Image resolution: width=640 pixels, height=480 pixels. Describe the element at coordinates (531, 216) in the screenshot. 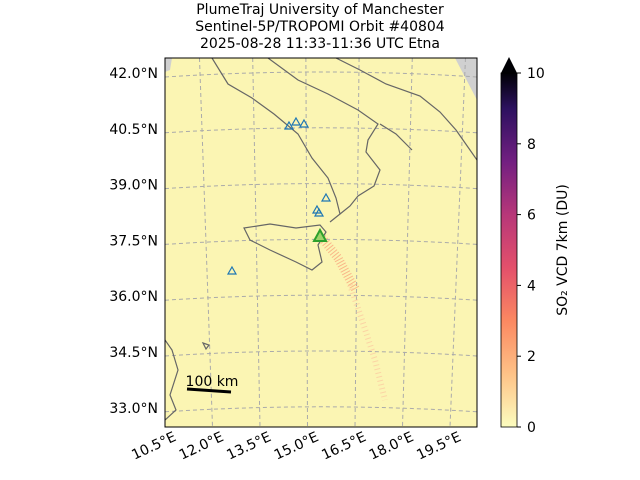

I see `colorbar-tick-label: 6` at that location.